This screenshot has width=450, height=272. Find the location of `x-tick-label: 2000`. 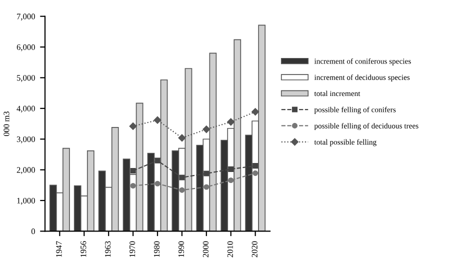

x-tick-label: 2000 is located at coordinates (205, 249).